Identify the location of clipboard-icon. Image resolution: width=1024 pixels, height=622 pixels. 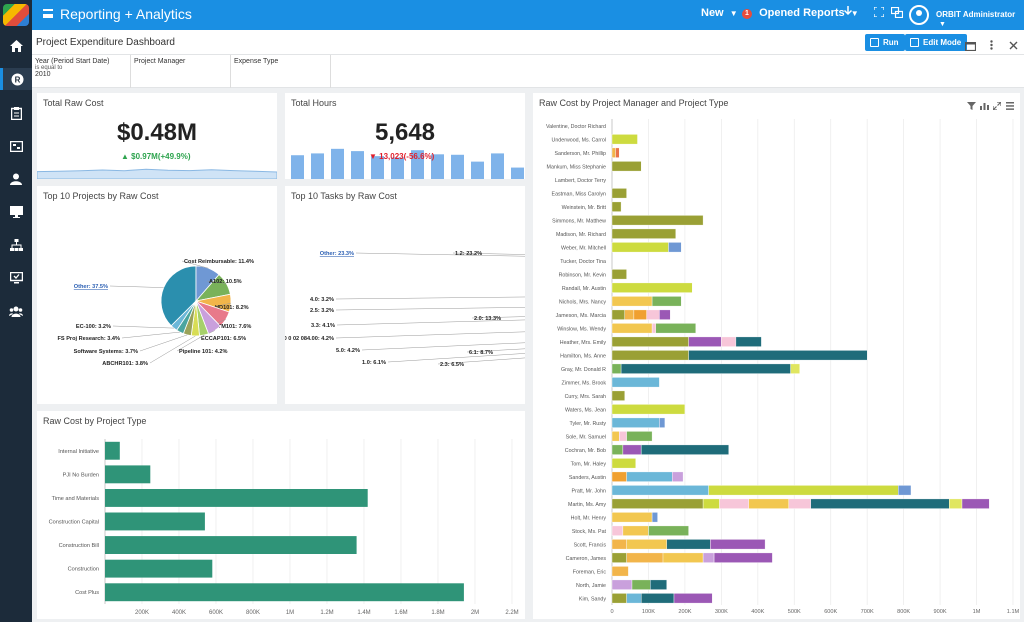
(16, 113).